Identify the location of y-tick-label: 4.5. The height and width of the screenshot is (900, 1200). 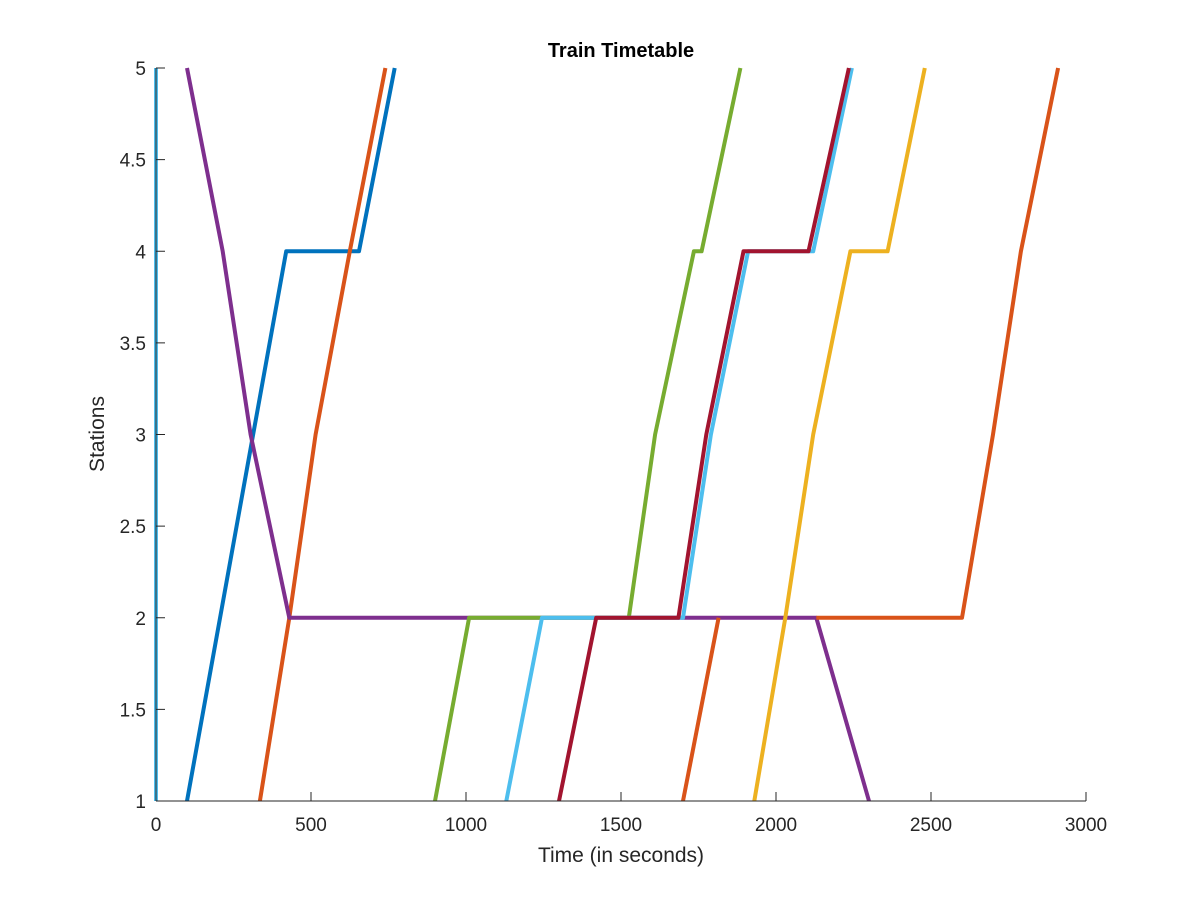
(133, 161).